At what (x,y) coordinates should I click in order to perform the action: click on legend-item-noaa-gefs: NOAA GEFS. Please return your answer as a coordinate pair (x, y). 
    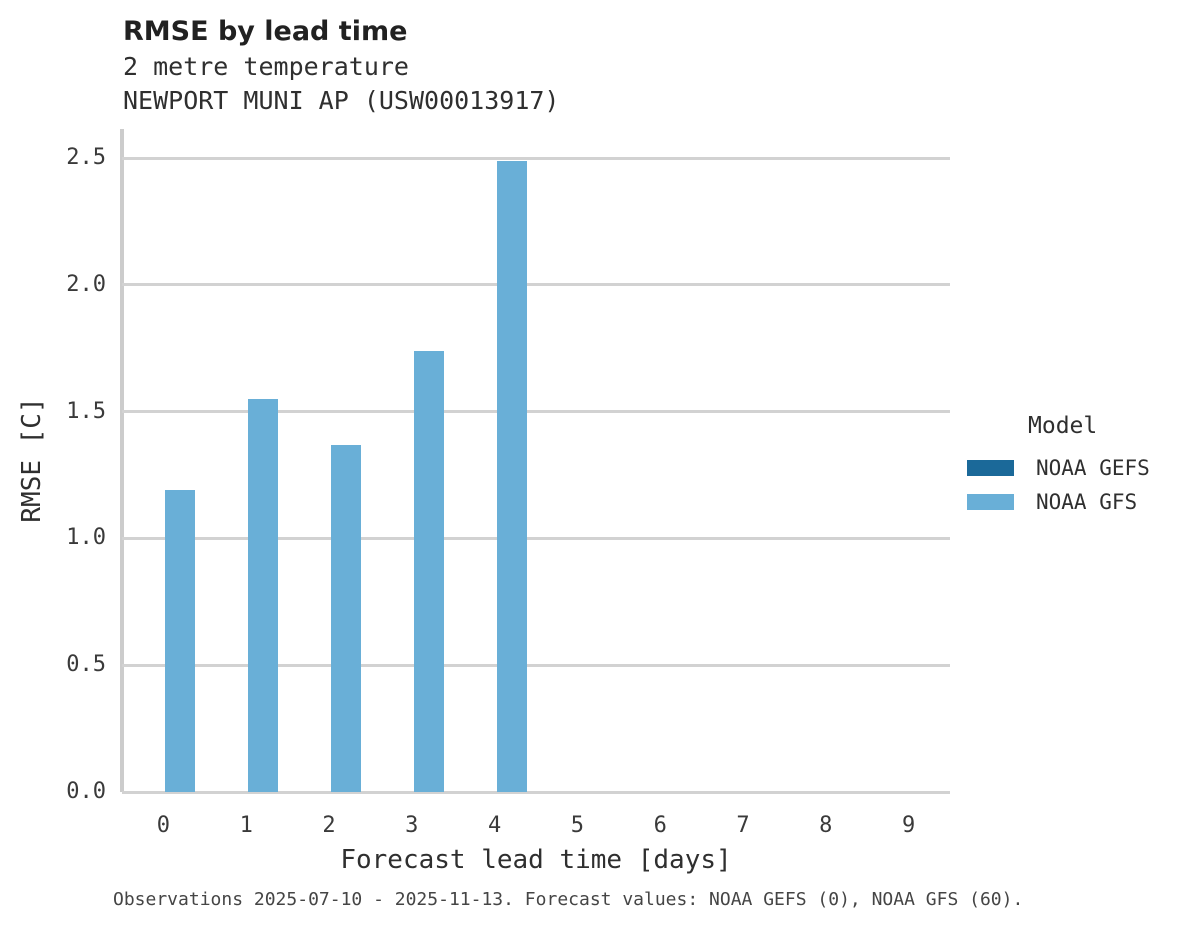
    Looking at the image, I should click on (1058, 468).